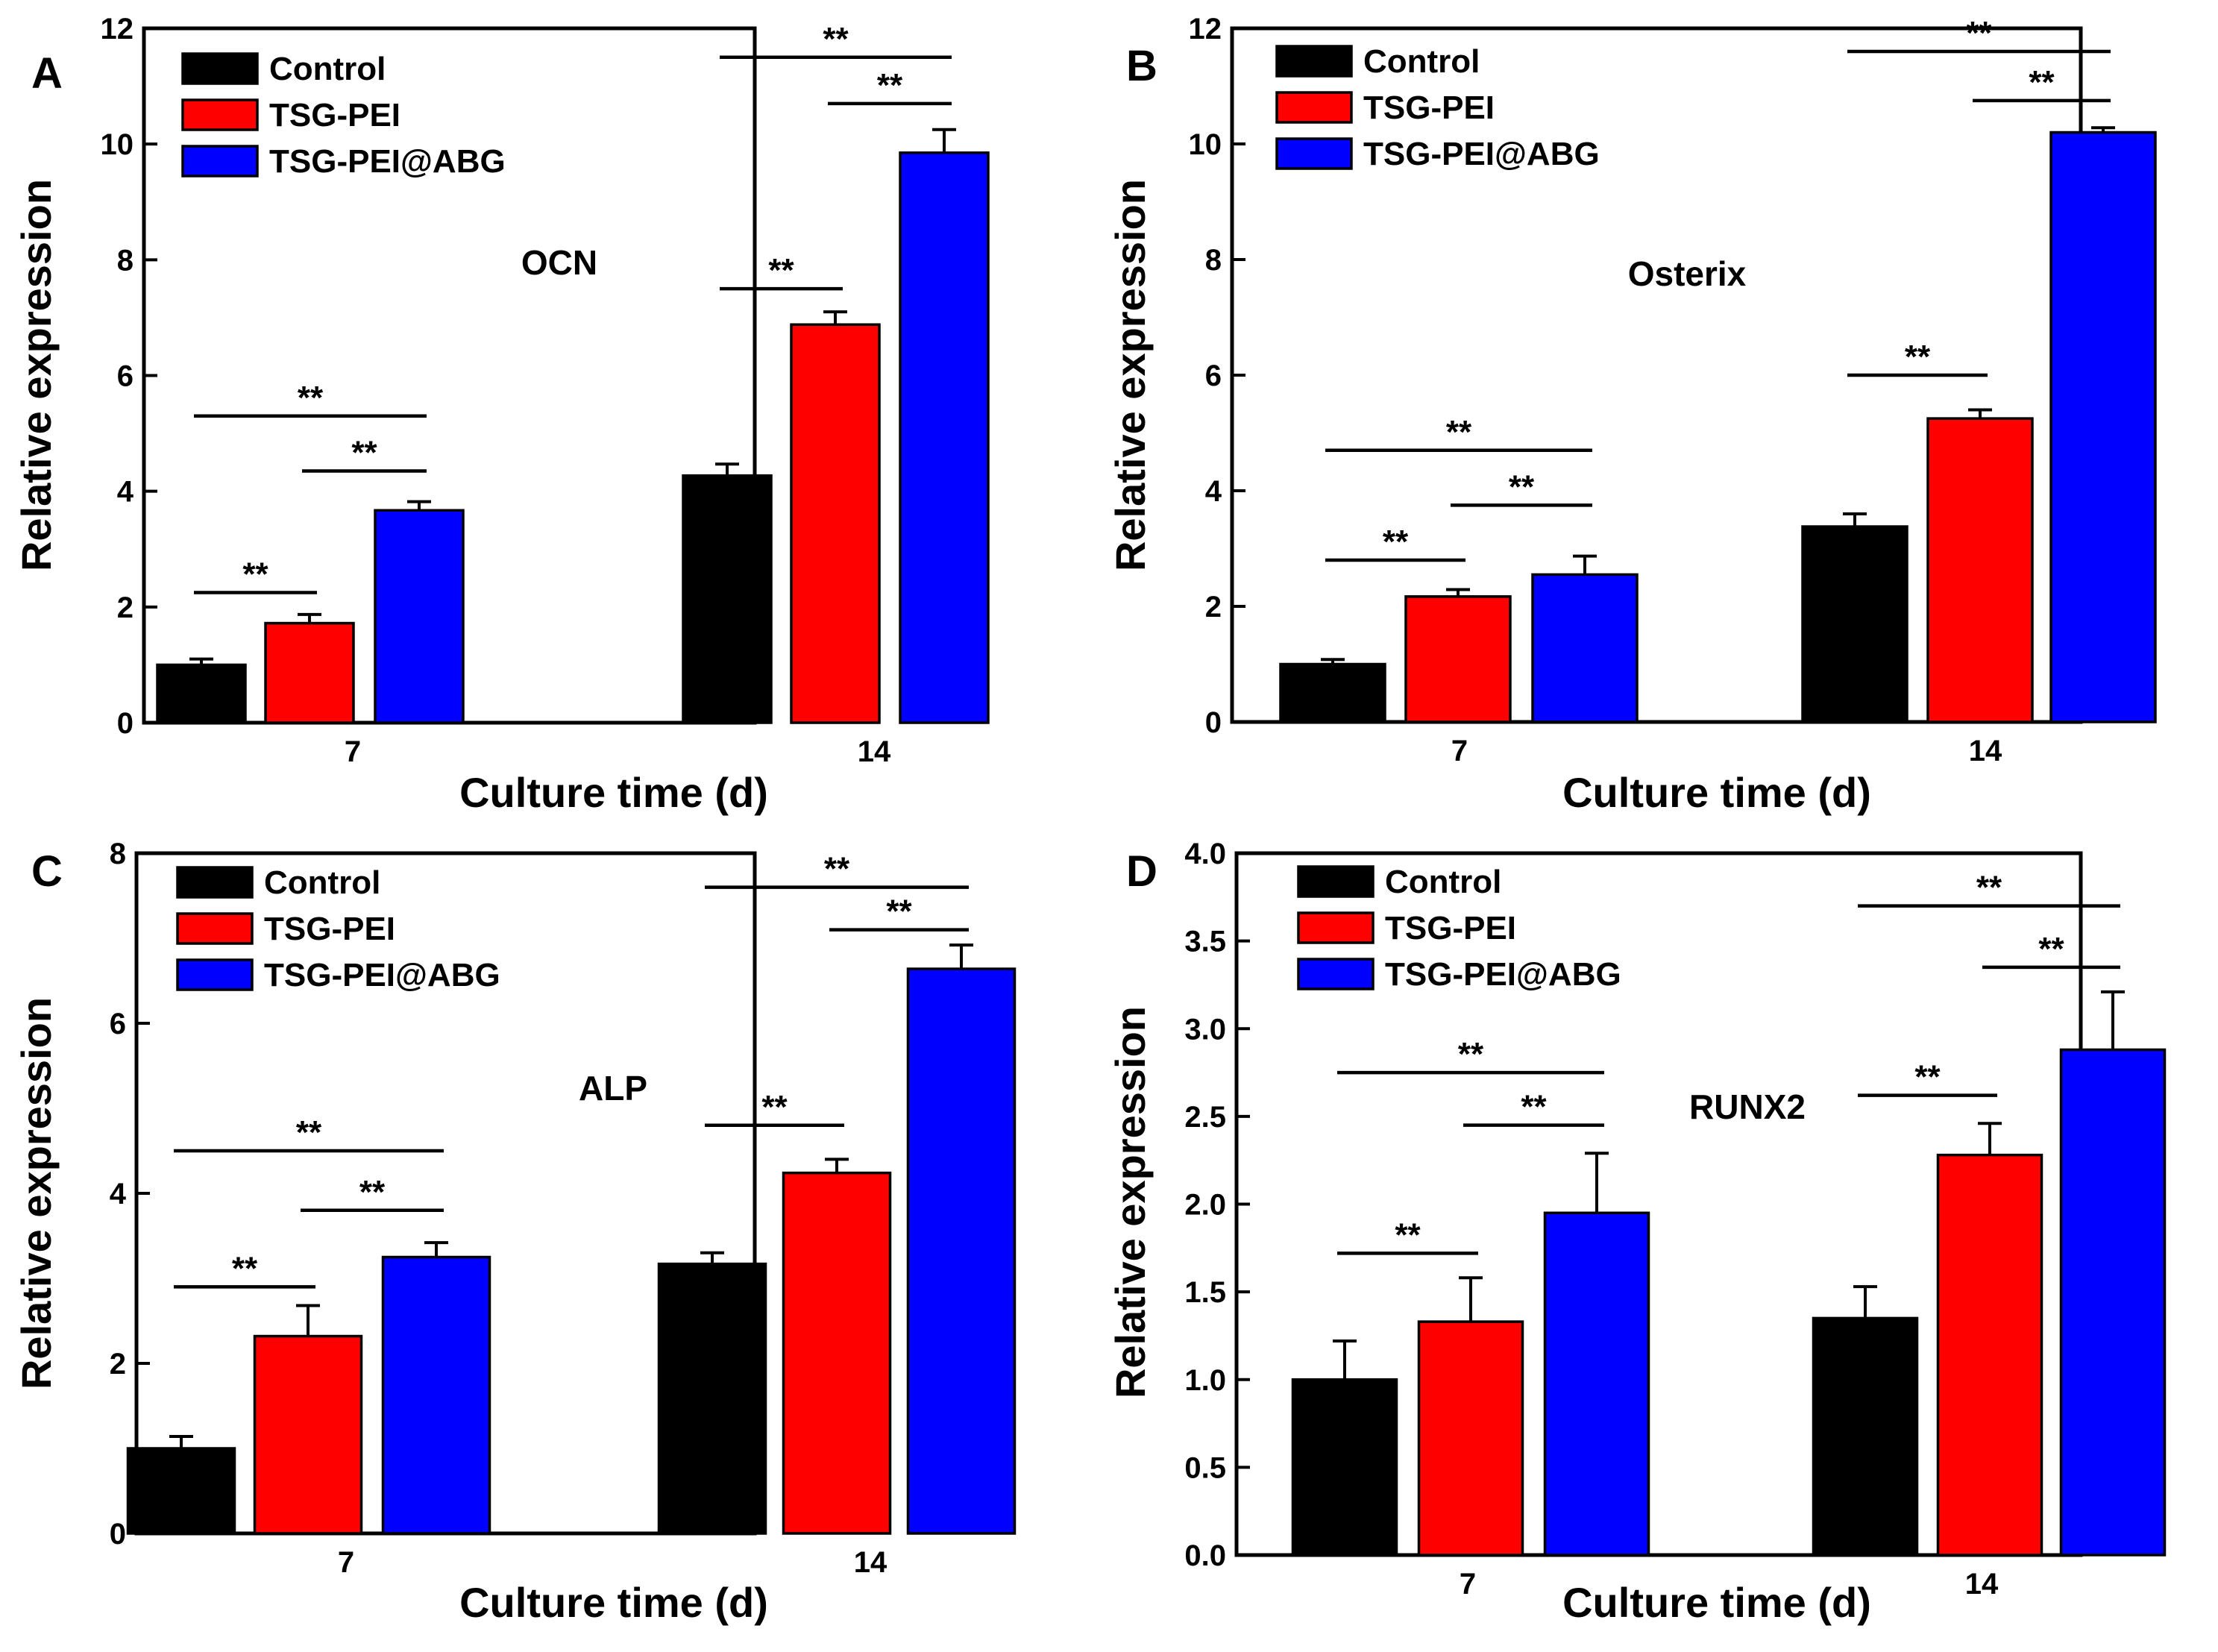 Image resolution: width=2218 pixels, height=1652 pixels. What do you see at coordinates (125, 260) in the screenshot?
I see `y-tick-label: 8` at bounding box center [125, 260].